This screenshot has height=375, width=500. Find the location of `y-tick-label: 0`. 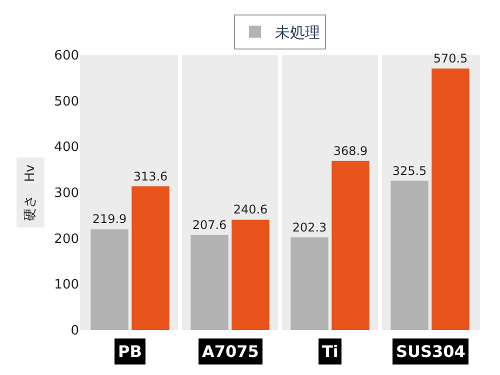

y-tick-label: 0 is located at coordinates (74, 331).